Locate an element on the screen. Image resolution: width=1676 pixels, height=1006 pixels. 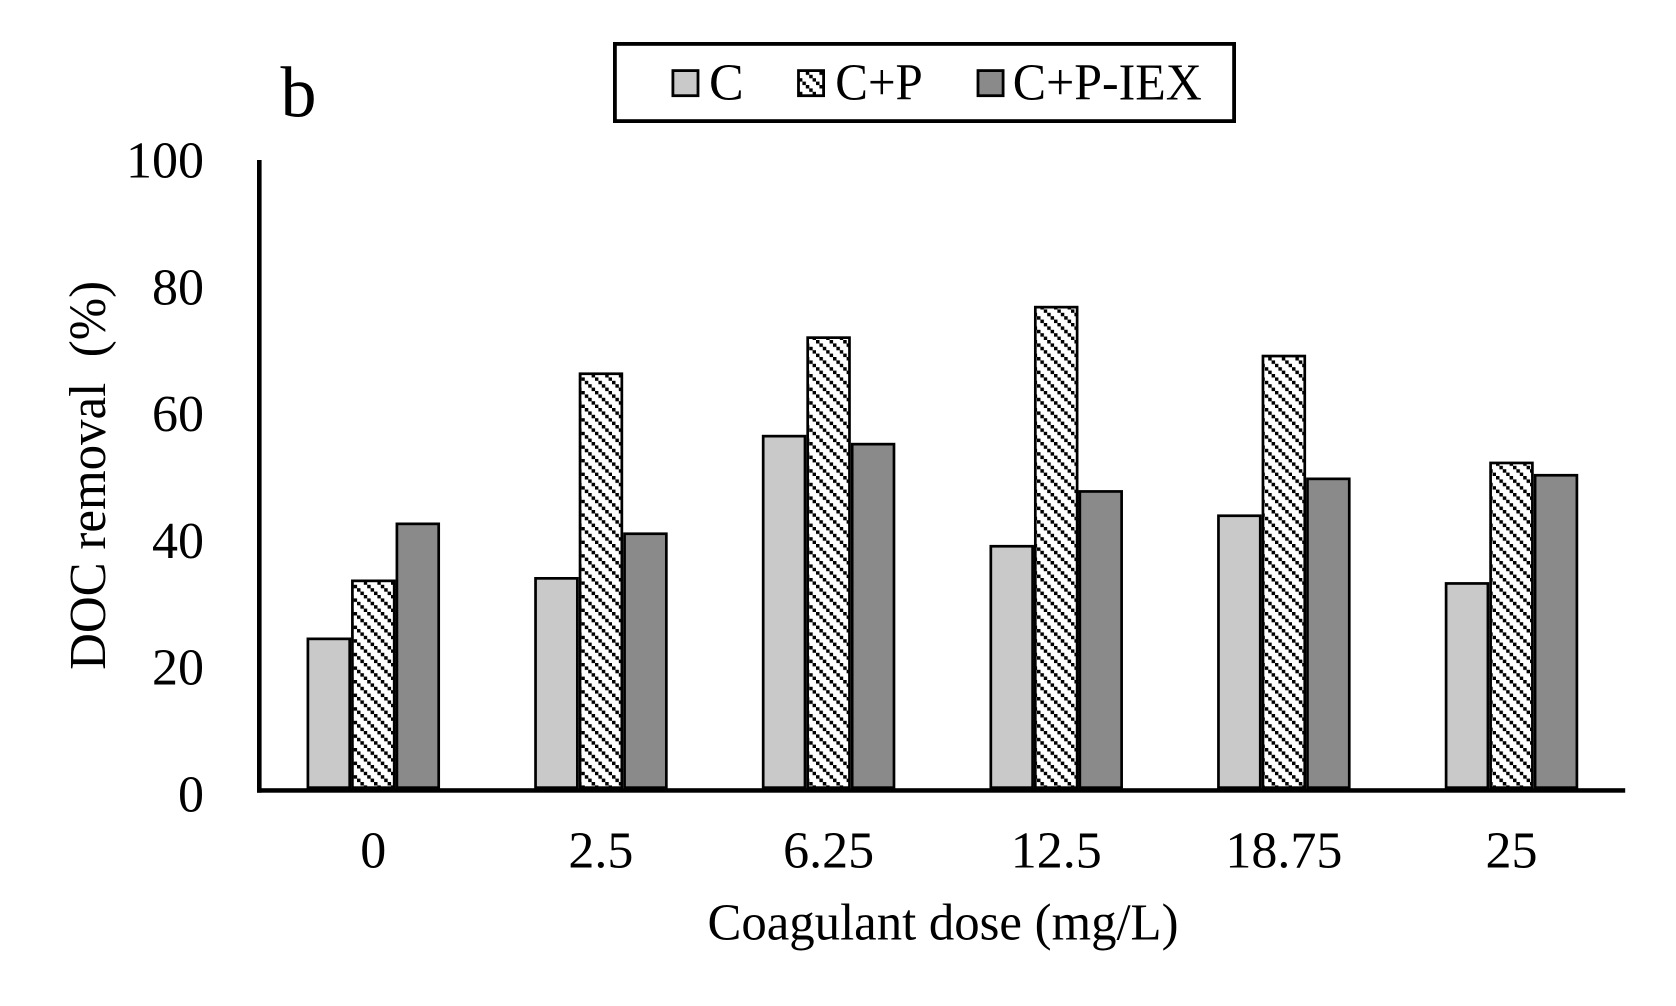
svg-text: b is located at coordinates (299, 93).